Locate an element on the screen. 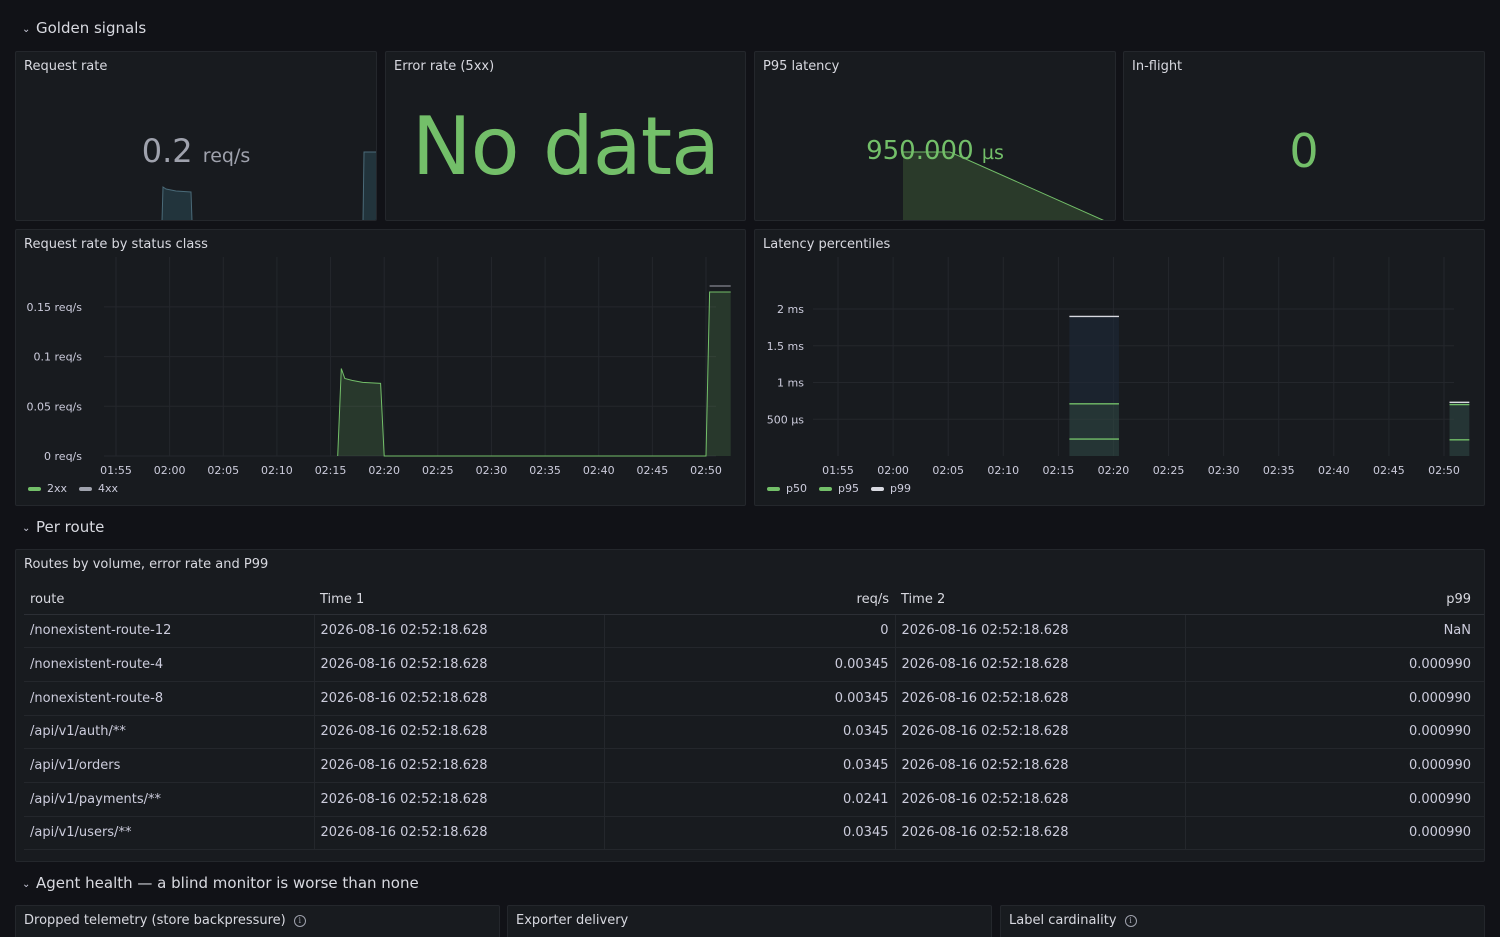 This screenshot has width=1500, height=937. y-tick-label: 1 ms is located at coordinates (790, 383).